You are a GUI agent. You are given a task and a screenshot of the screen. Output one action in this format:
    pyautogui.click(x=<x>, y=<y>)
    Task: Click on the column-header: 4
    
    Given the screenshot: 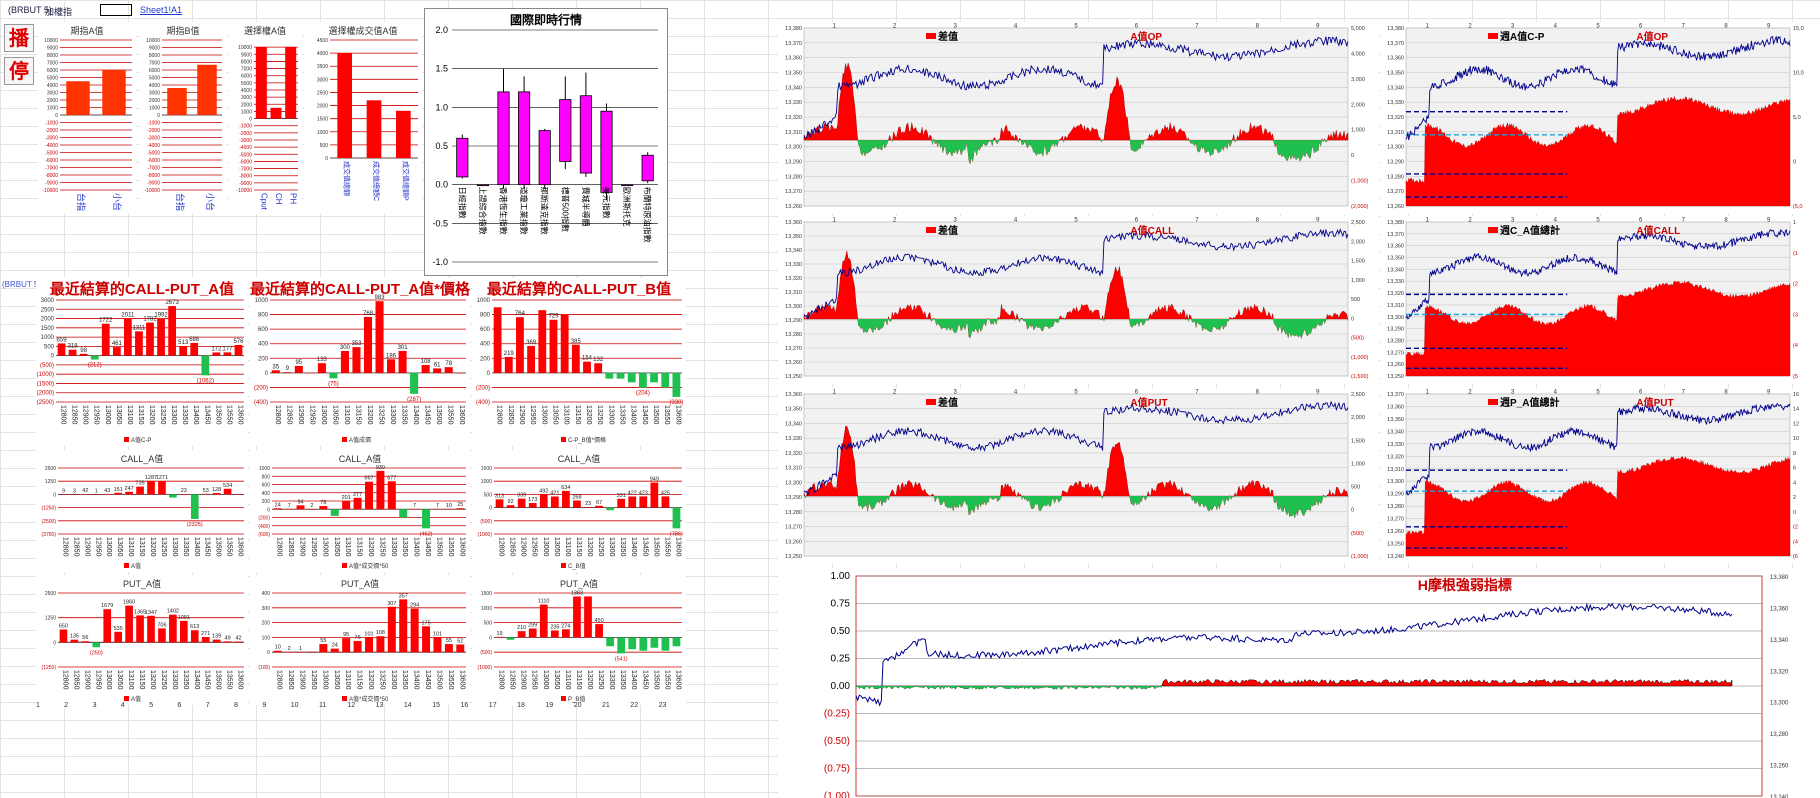 What is the action you would take?
    pyautogui.click(x=122, y=705)
    